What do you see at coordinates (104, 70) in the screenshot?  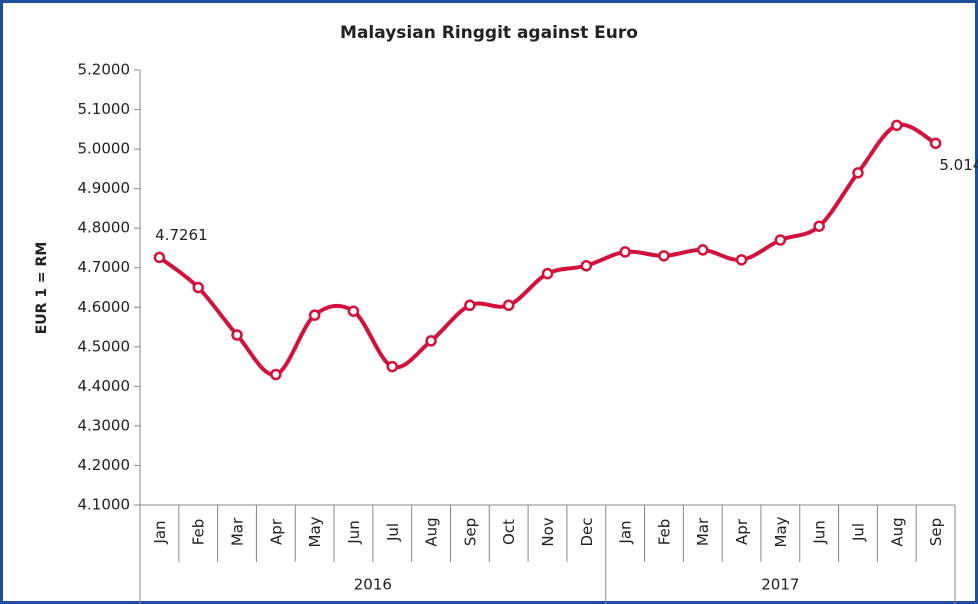 I see `y-tick-label: 5.2000` at bounding box center [104, 70].